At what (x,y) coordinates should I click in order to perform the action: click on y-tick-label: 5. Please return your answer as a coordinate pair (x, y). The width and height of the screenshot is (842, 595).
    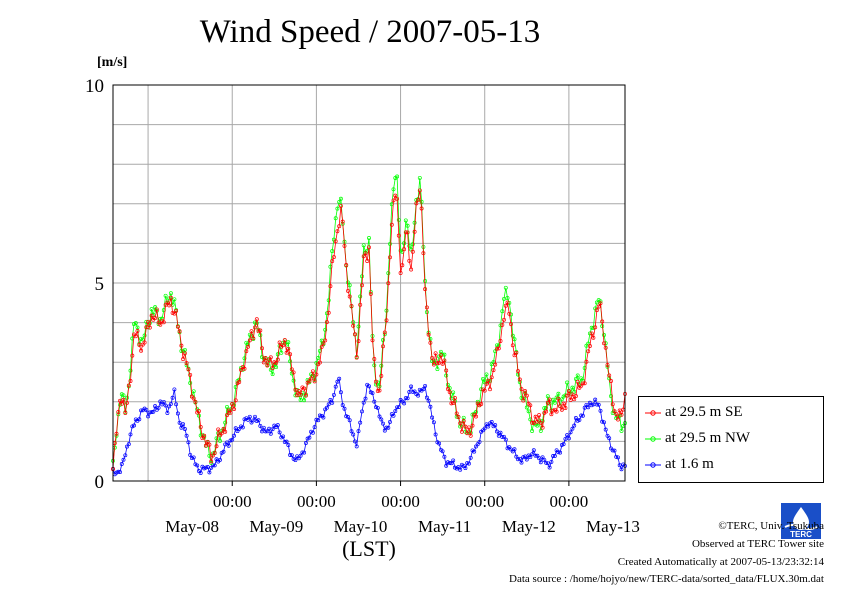
    Looking at the image, I should click on (100, 284).